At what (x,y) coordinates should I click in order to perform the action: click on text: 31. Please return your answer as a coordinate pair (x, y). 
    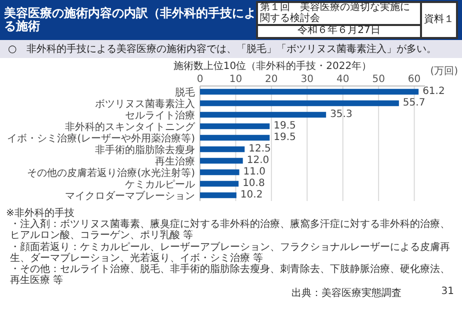
    Looking at the image, I should click on (447, 293).